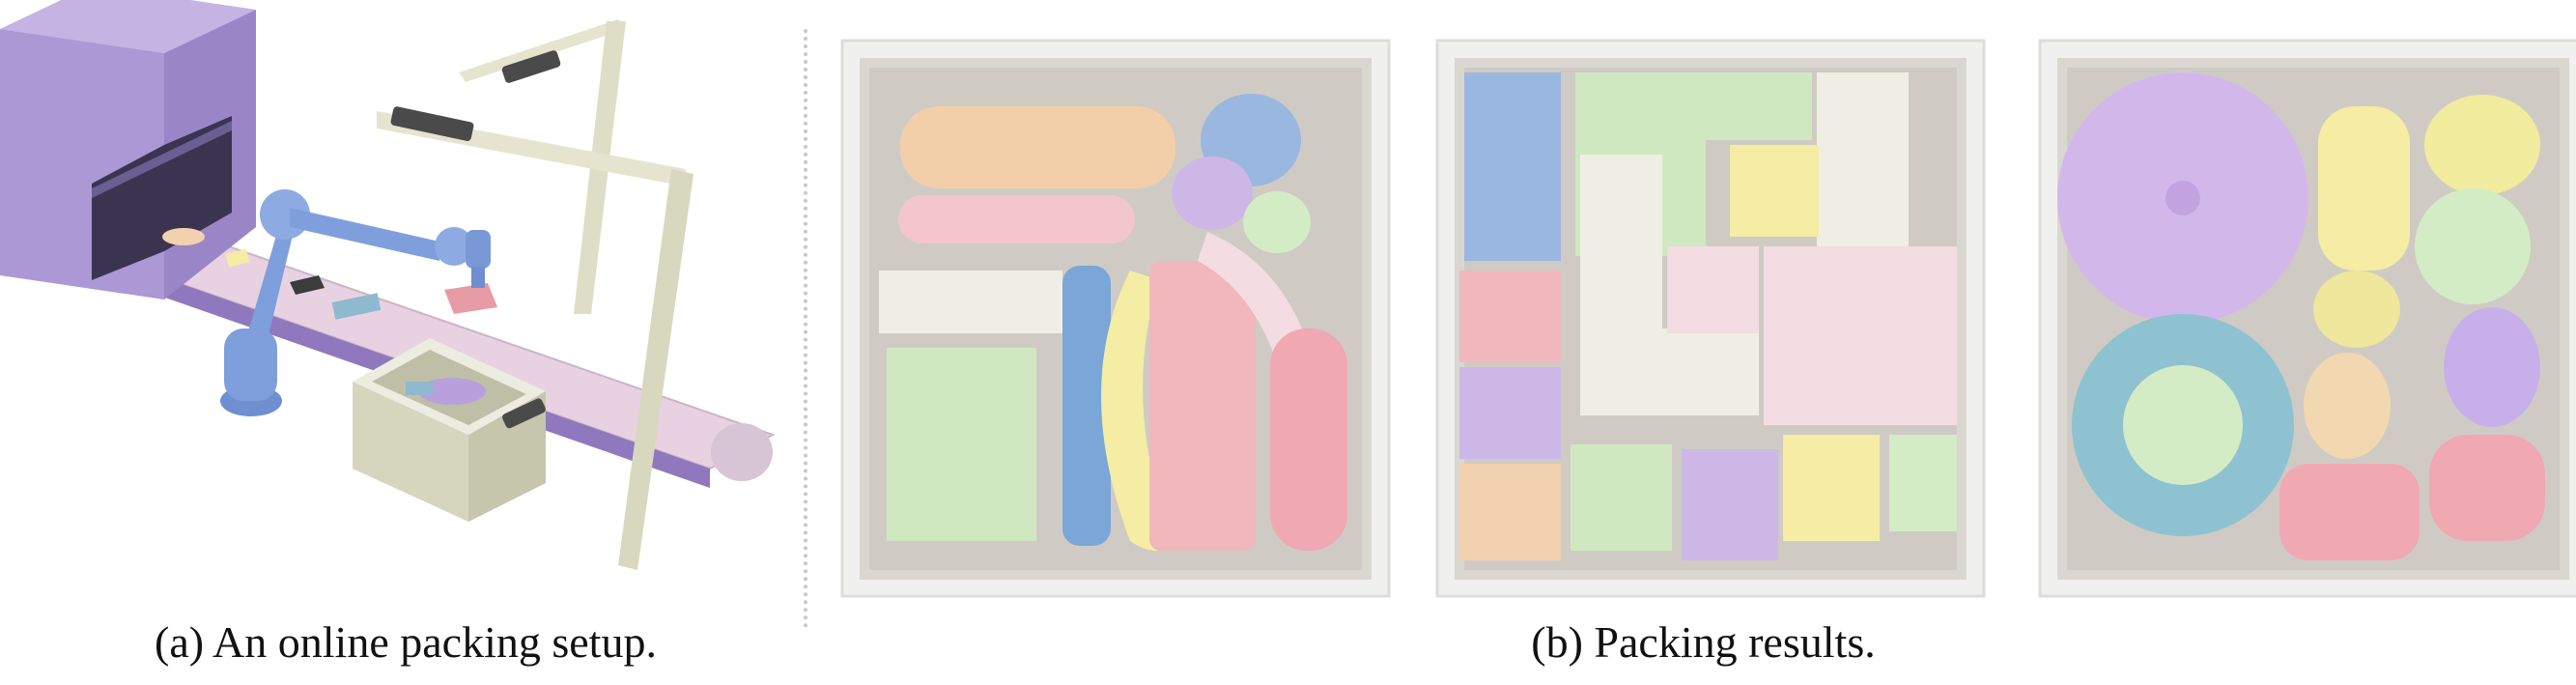 The image size is (2576, 685). What do you see at coordinates (1510, 316) in the screenshot?
I see `block-pink` at bounding box center [1510, 316].